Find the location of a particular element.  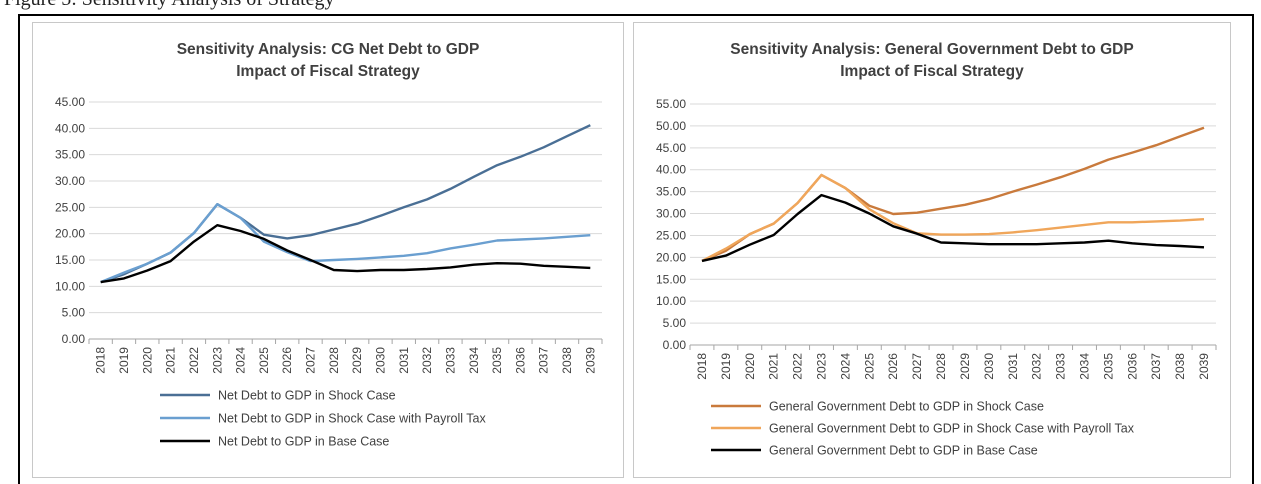

chart-title: Sensitivity Analysis: CG Net Debt to GDP is located at coordinates (328, 49).